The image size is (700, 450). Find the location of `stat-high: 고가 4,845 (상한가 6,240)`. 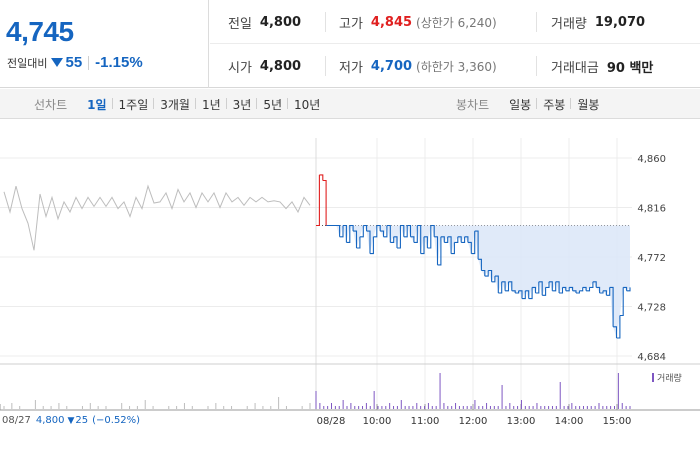

stat-high: 고가 4,845 (상한가 6,240) is located at coordinates (418, 22).